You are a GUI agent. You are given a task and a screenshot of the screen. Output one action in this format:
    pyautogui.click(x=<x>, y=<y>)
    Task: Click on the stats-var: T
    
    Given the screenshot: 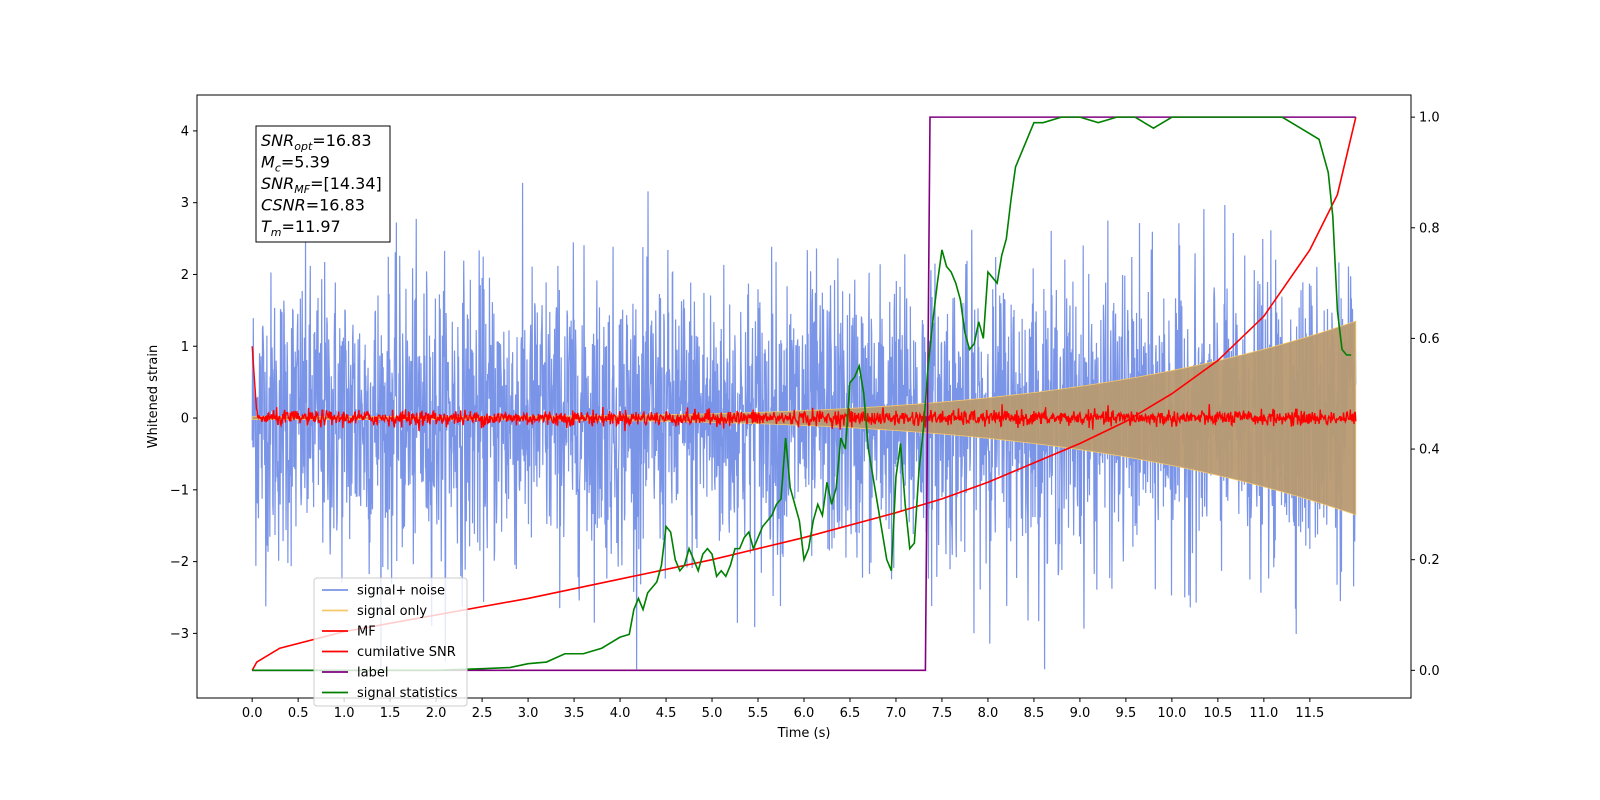 What is the action you would take?
    pyautogui.click(x=266, y=226)
    